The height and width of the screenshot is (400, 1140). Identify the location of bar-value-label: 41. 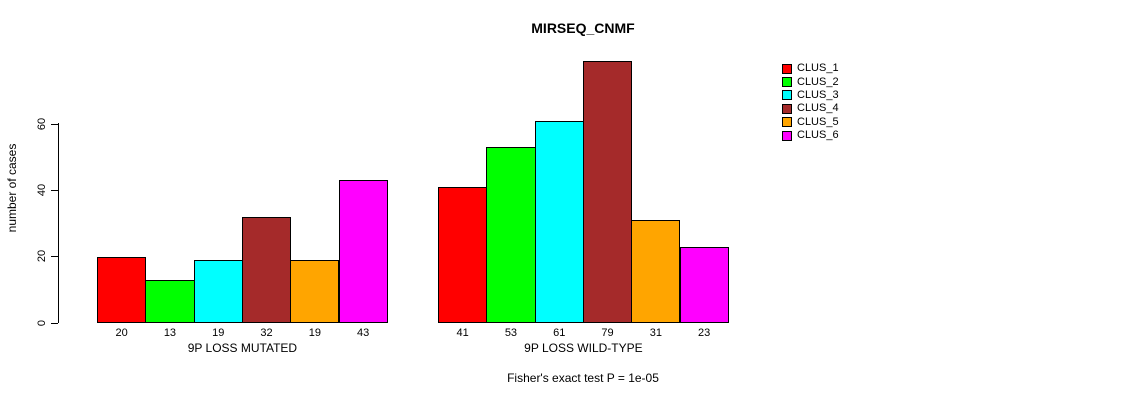
(462, 333).